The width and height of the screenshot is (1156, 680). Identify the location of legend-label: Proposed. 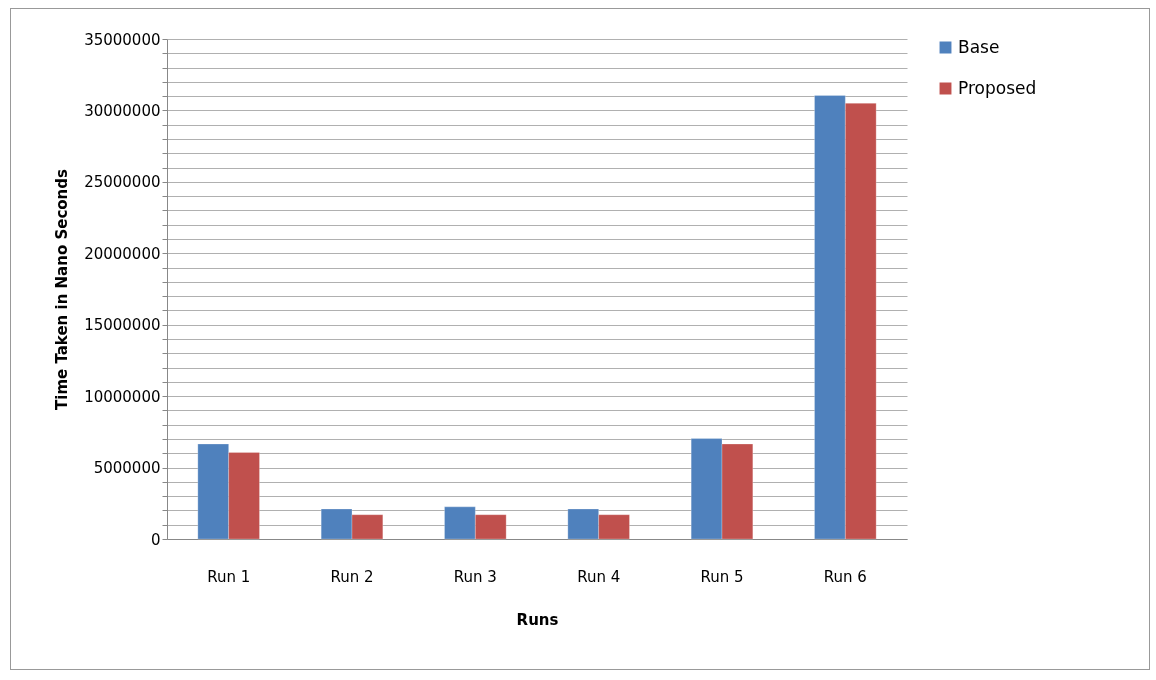
(997, 87).